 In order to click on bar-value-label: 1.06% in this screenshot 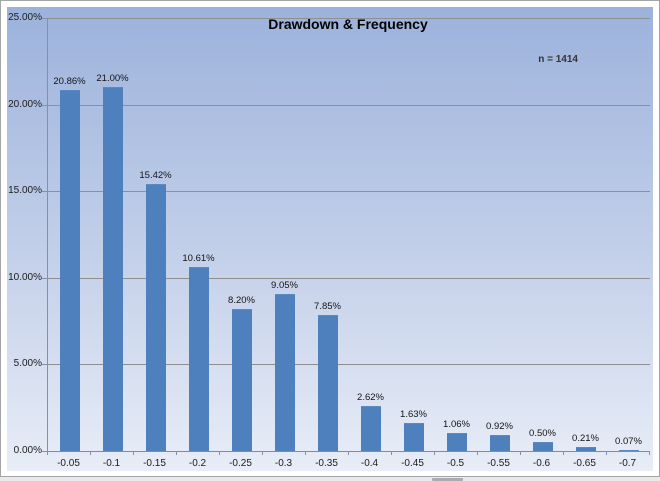, I will do `click(456, 424)`.